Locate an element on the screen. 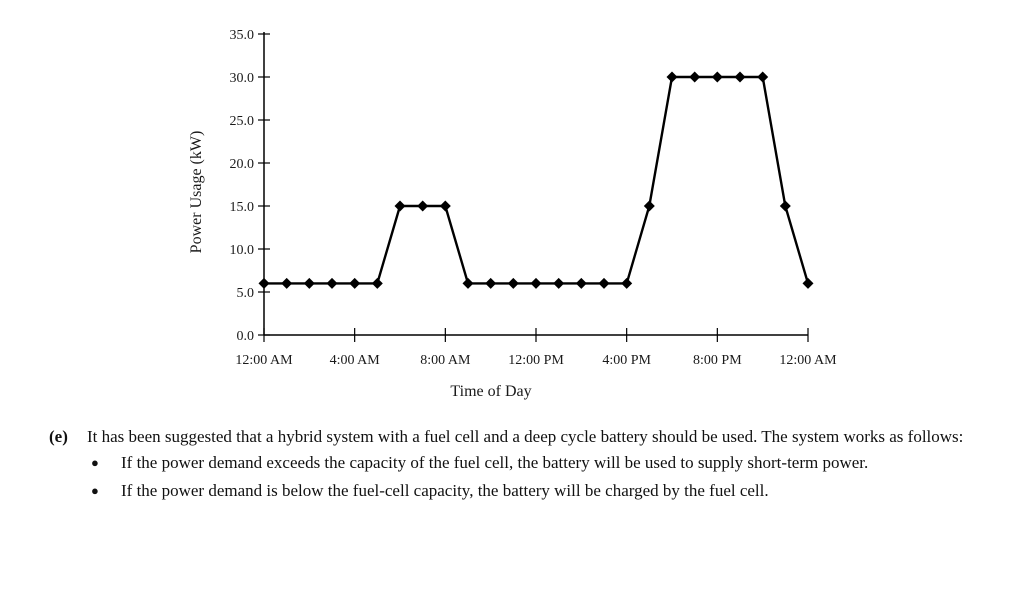 The width and height of the screenshot is (1024, 591). x-tick-label: 8:00 AM is located at coordinates (445, 360).